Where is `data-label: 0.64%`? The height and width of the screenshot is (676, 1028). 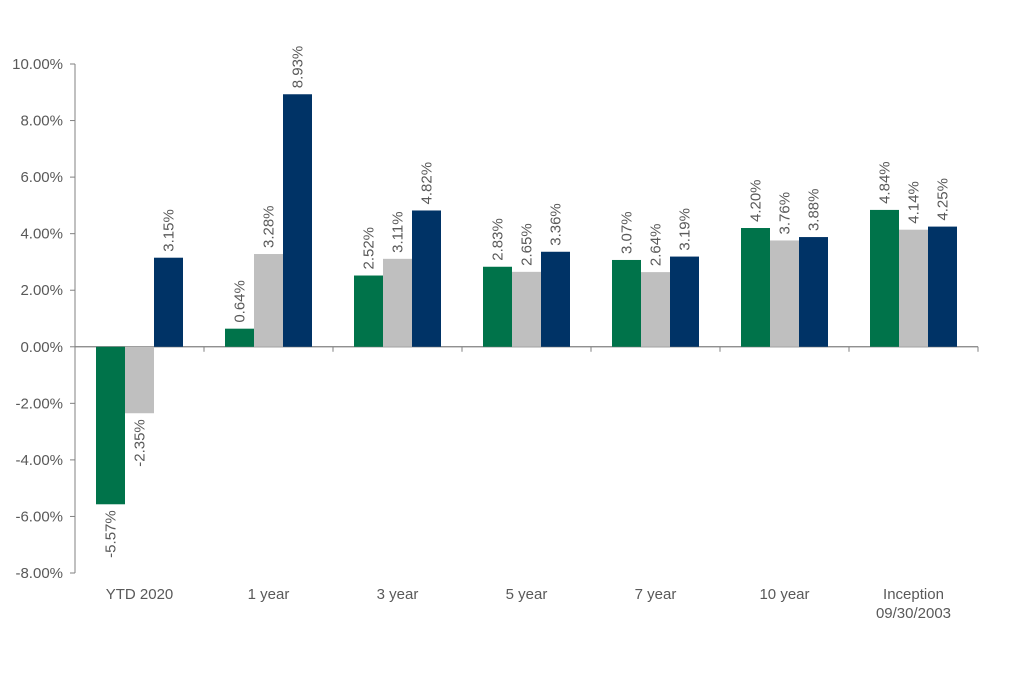 data-label: 0.64% is located at coordinates (240, 301).